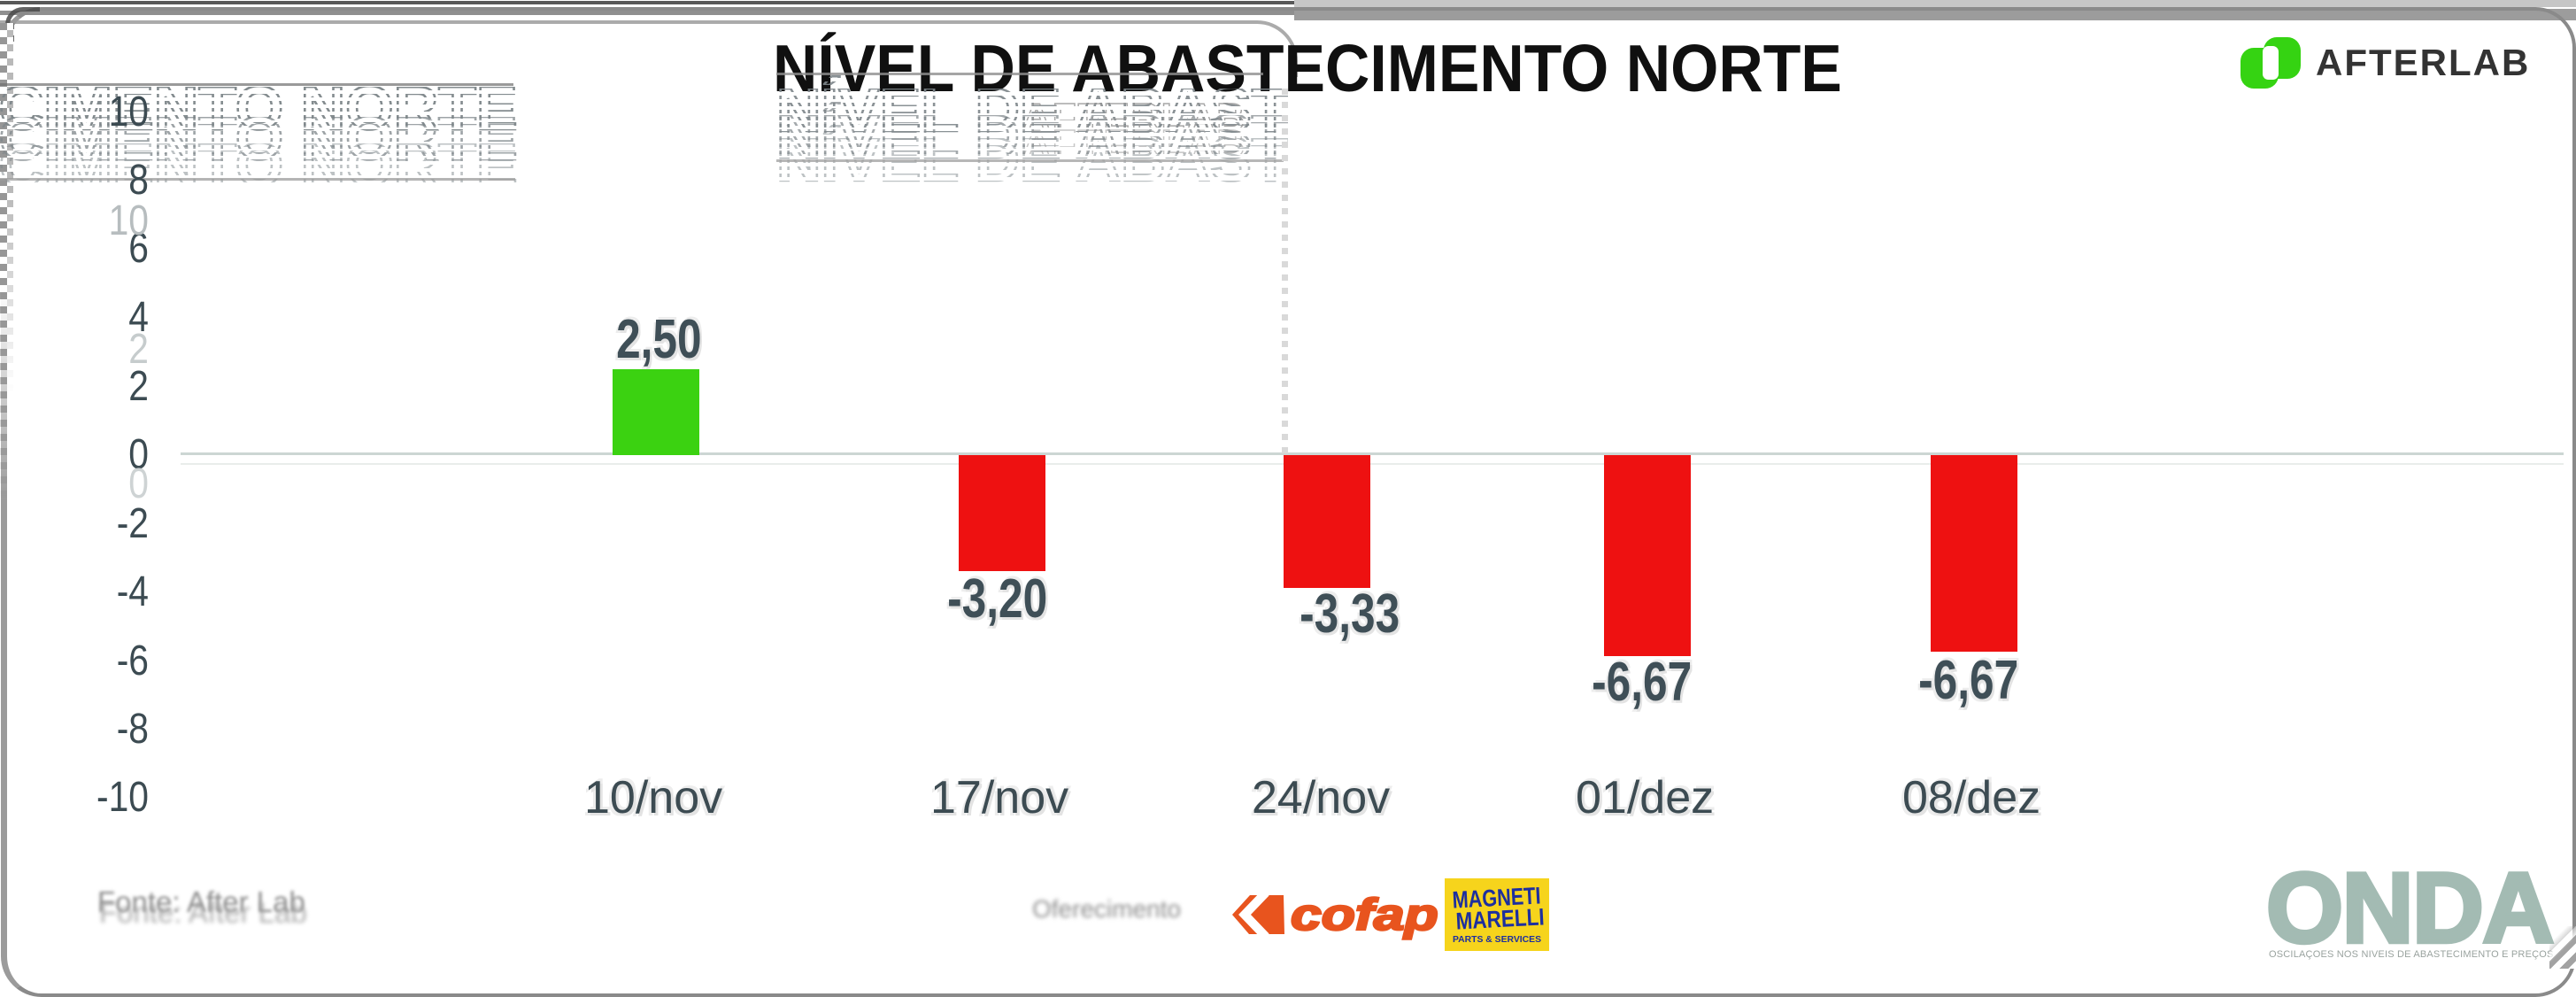  What do you see at coordinates (1497, 939) in the screenshot?
I see `svg-text: PARTS & SERVICES` at bounding box center [1497, 939].